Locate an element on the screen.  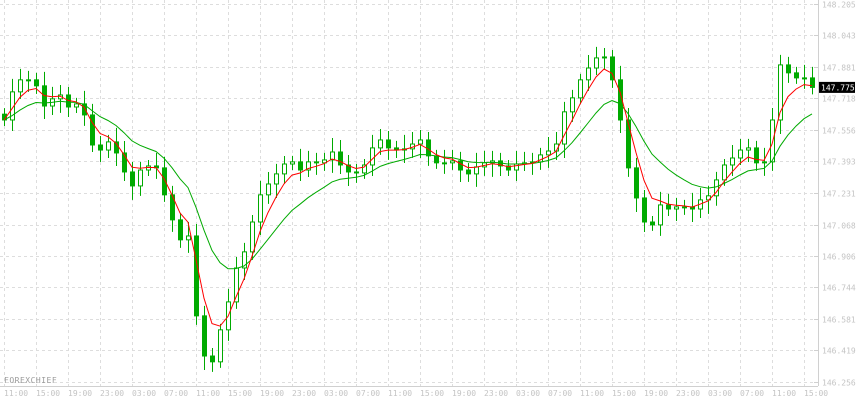
y-tick-label: 148.043 is located at coordinates (839, 36).